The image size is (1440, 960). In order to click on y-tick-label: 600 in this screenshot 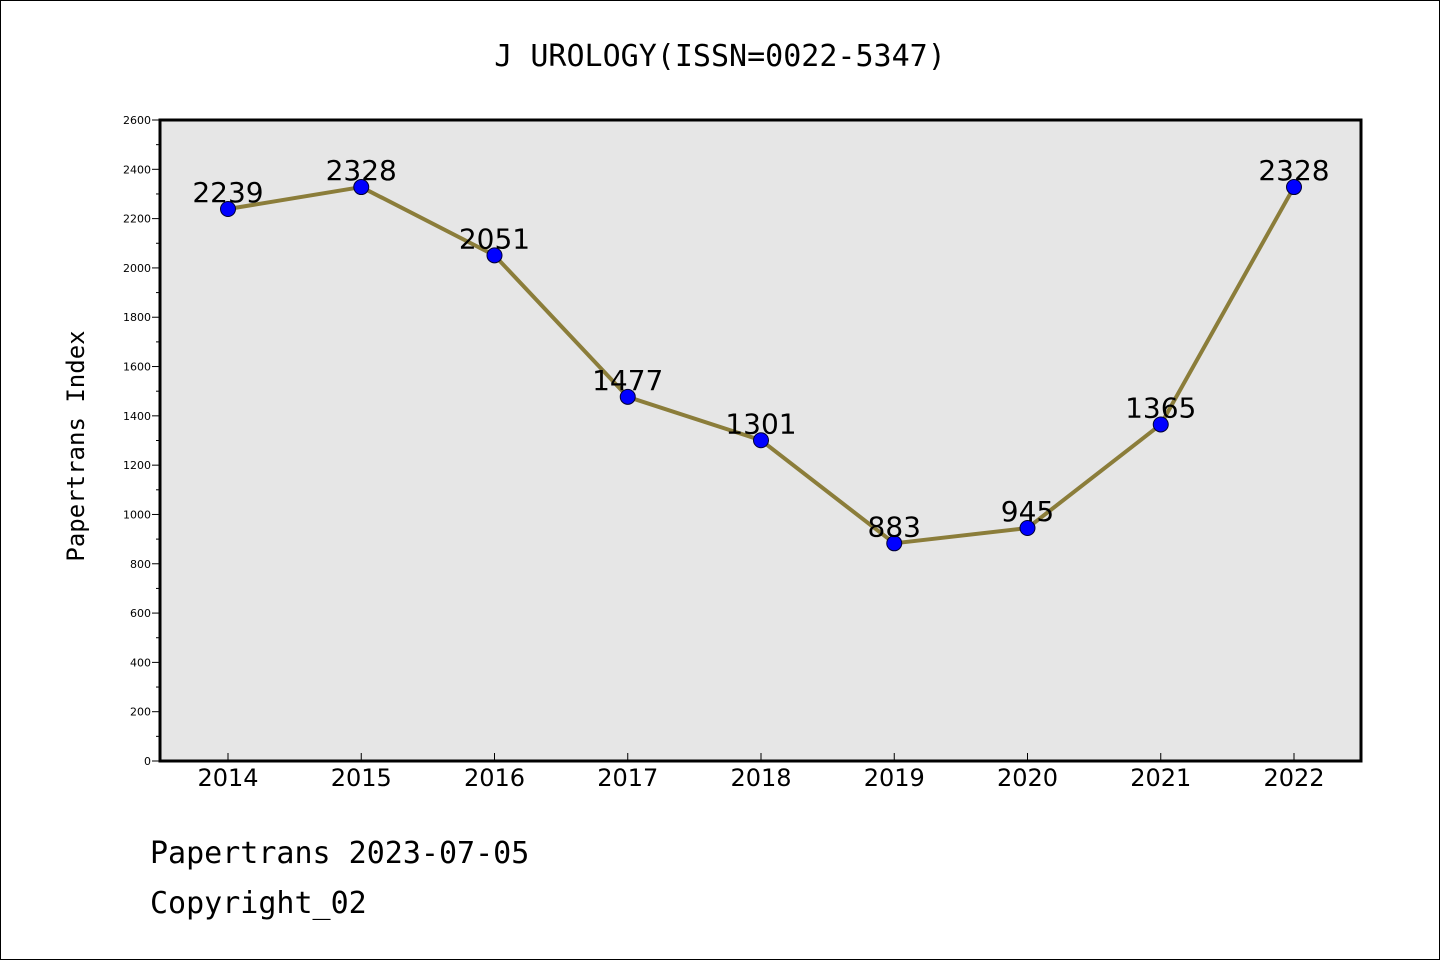, I will do `click(140, 613)`.